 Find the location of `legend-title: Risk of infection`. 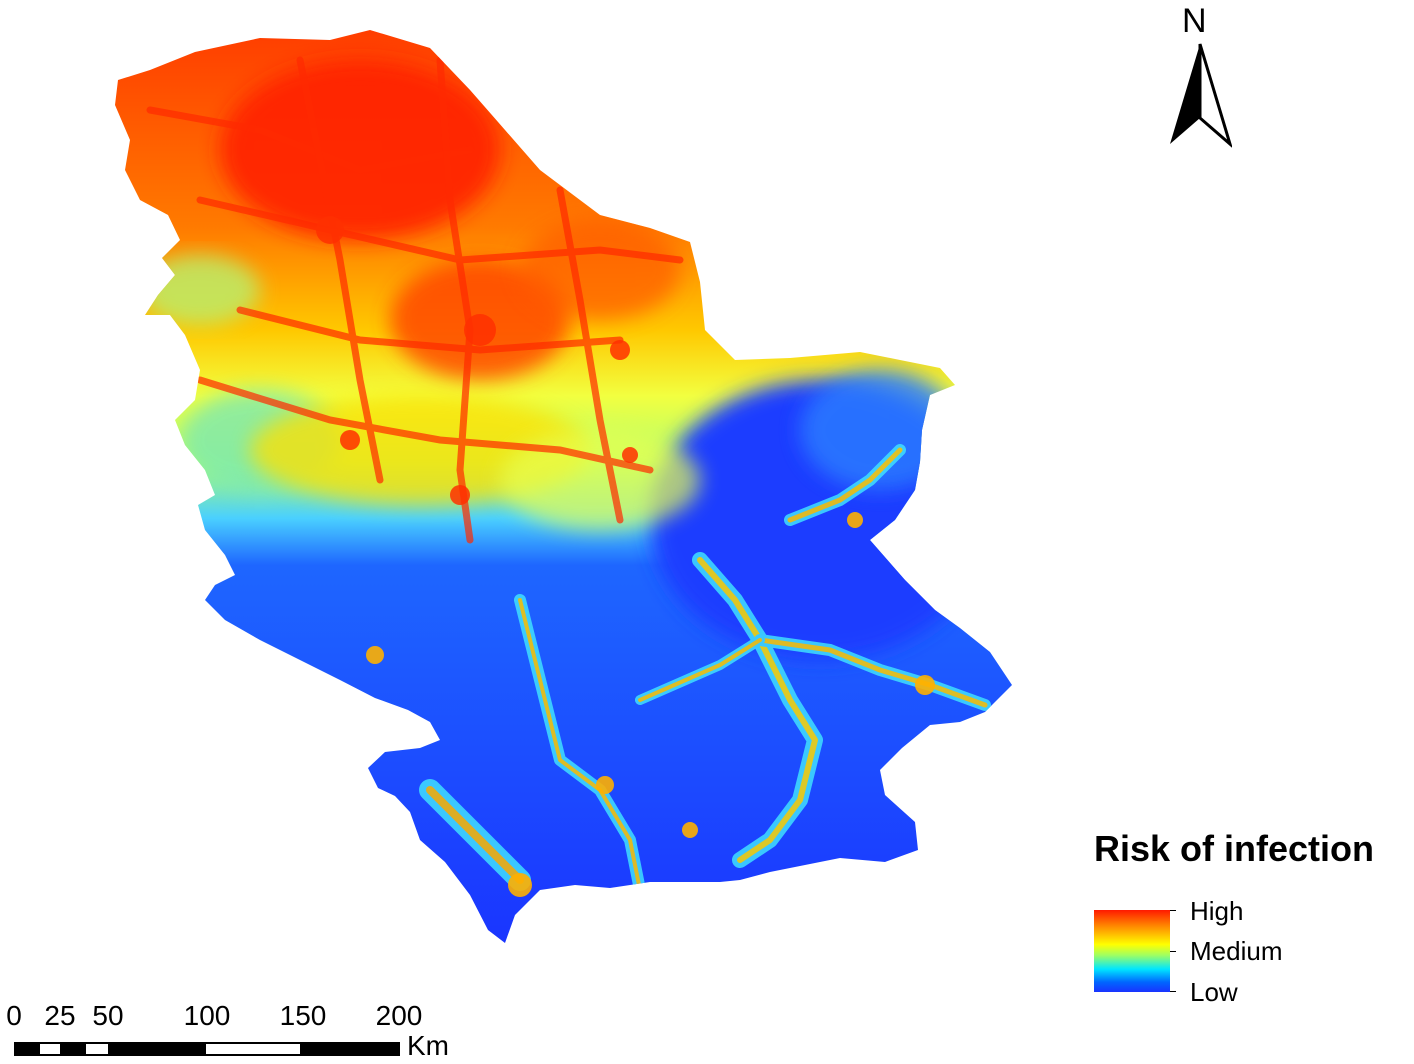

legend-title: Risk of infection is located at coordinates (1234, 848).